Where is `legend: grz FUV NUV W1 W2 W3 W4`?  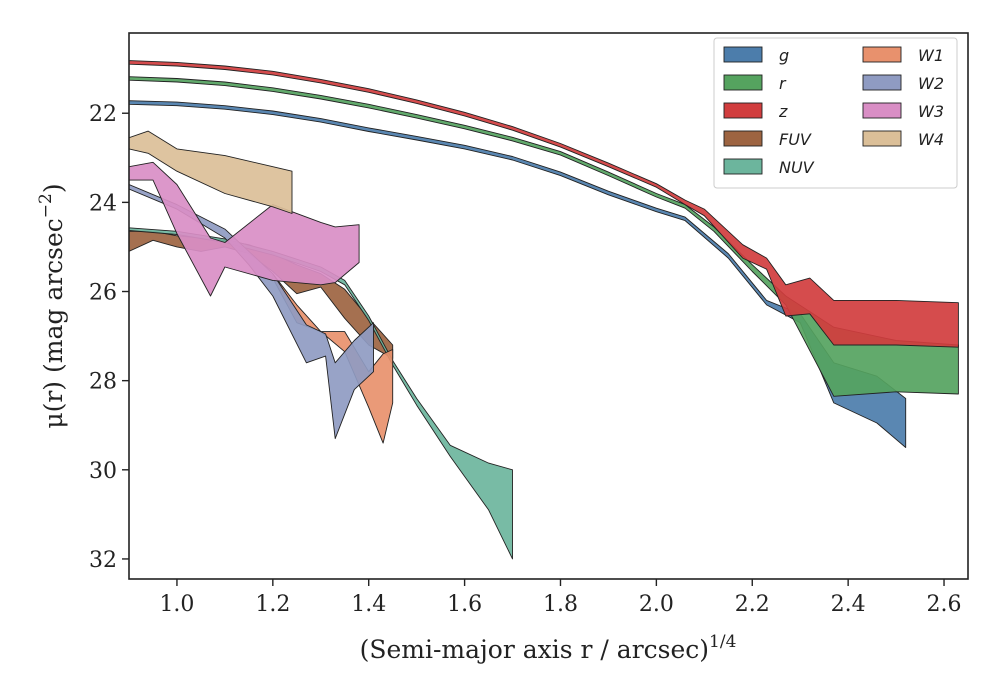 legend: grz FUV NUV W1 W2 W3 W4 is located at coordinates (835, 113).